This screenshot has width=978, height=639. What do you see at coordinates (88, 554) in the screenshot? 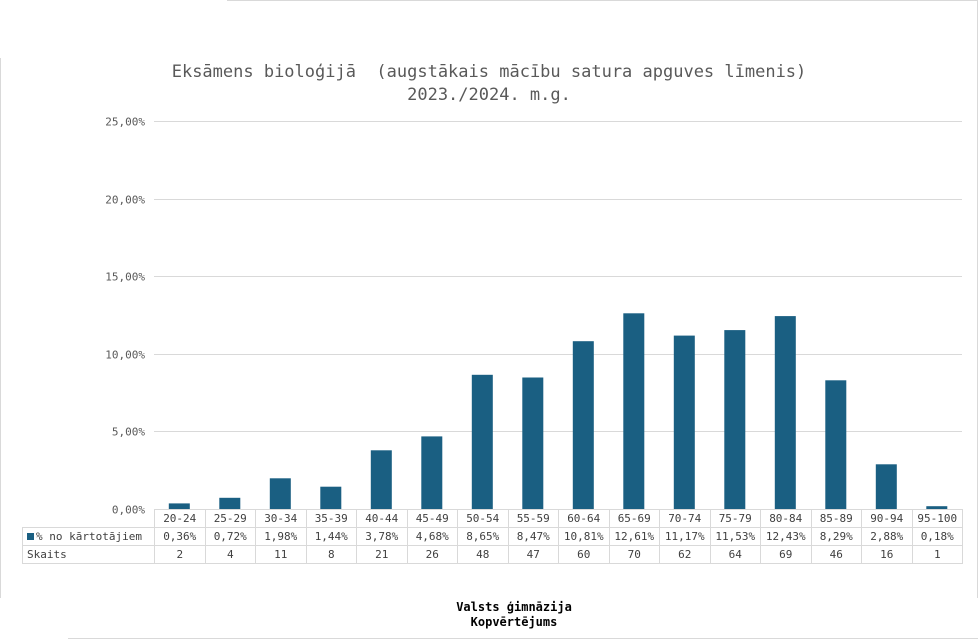
I see `table-row-header: Skaits` at bounding box center [88, 554].